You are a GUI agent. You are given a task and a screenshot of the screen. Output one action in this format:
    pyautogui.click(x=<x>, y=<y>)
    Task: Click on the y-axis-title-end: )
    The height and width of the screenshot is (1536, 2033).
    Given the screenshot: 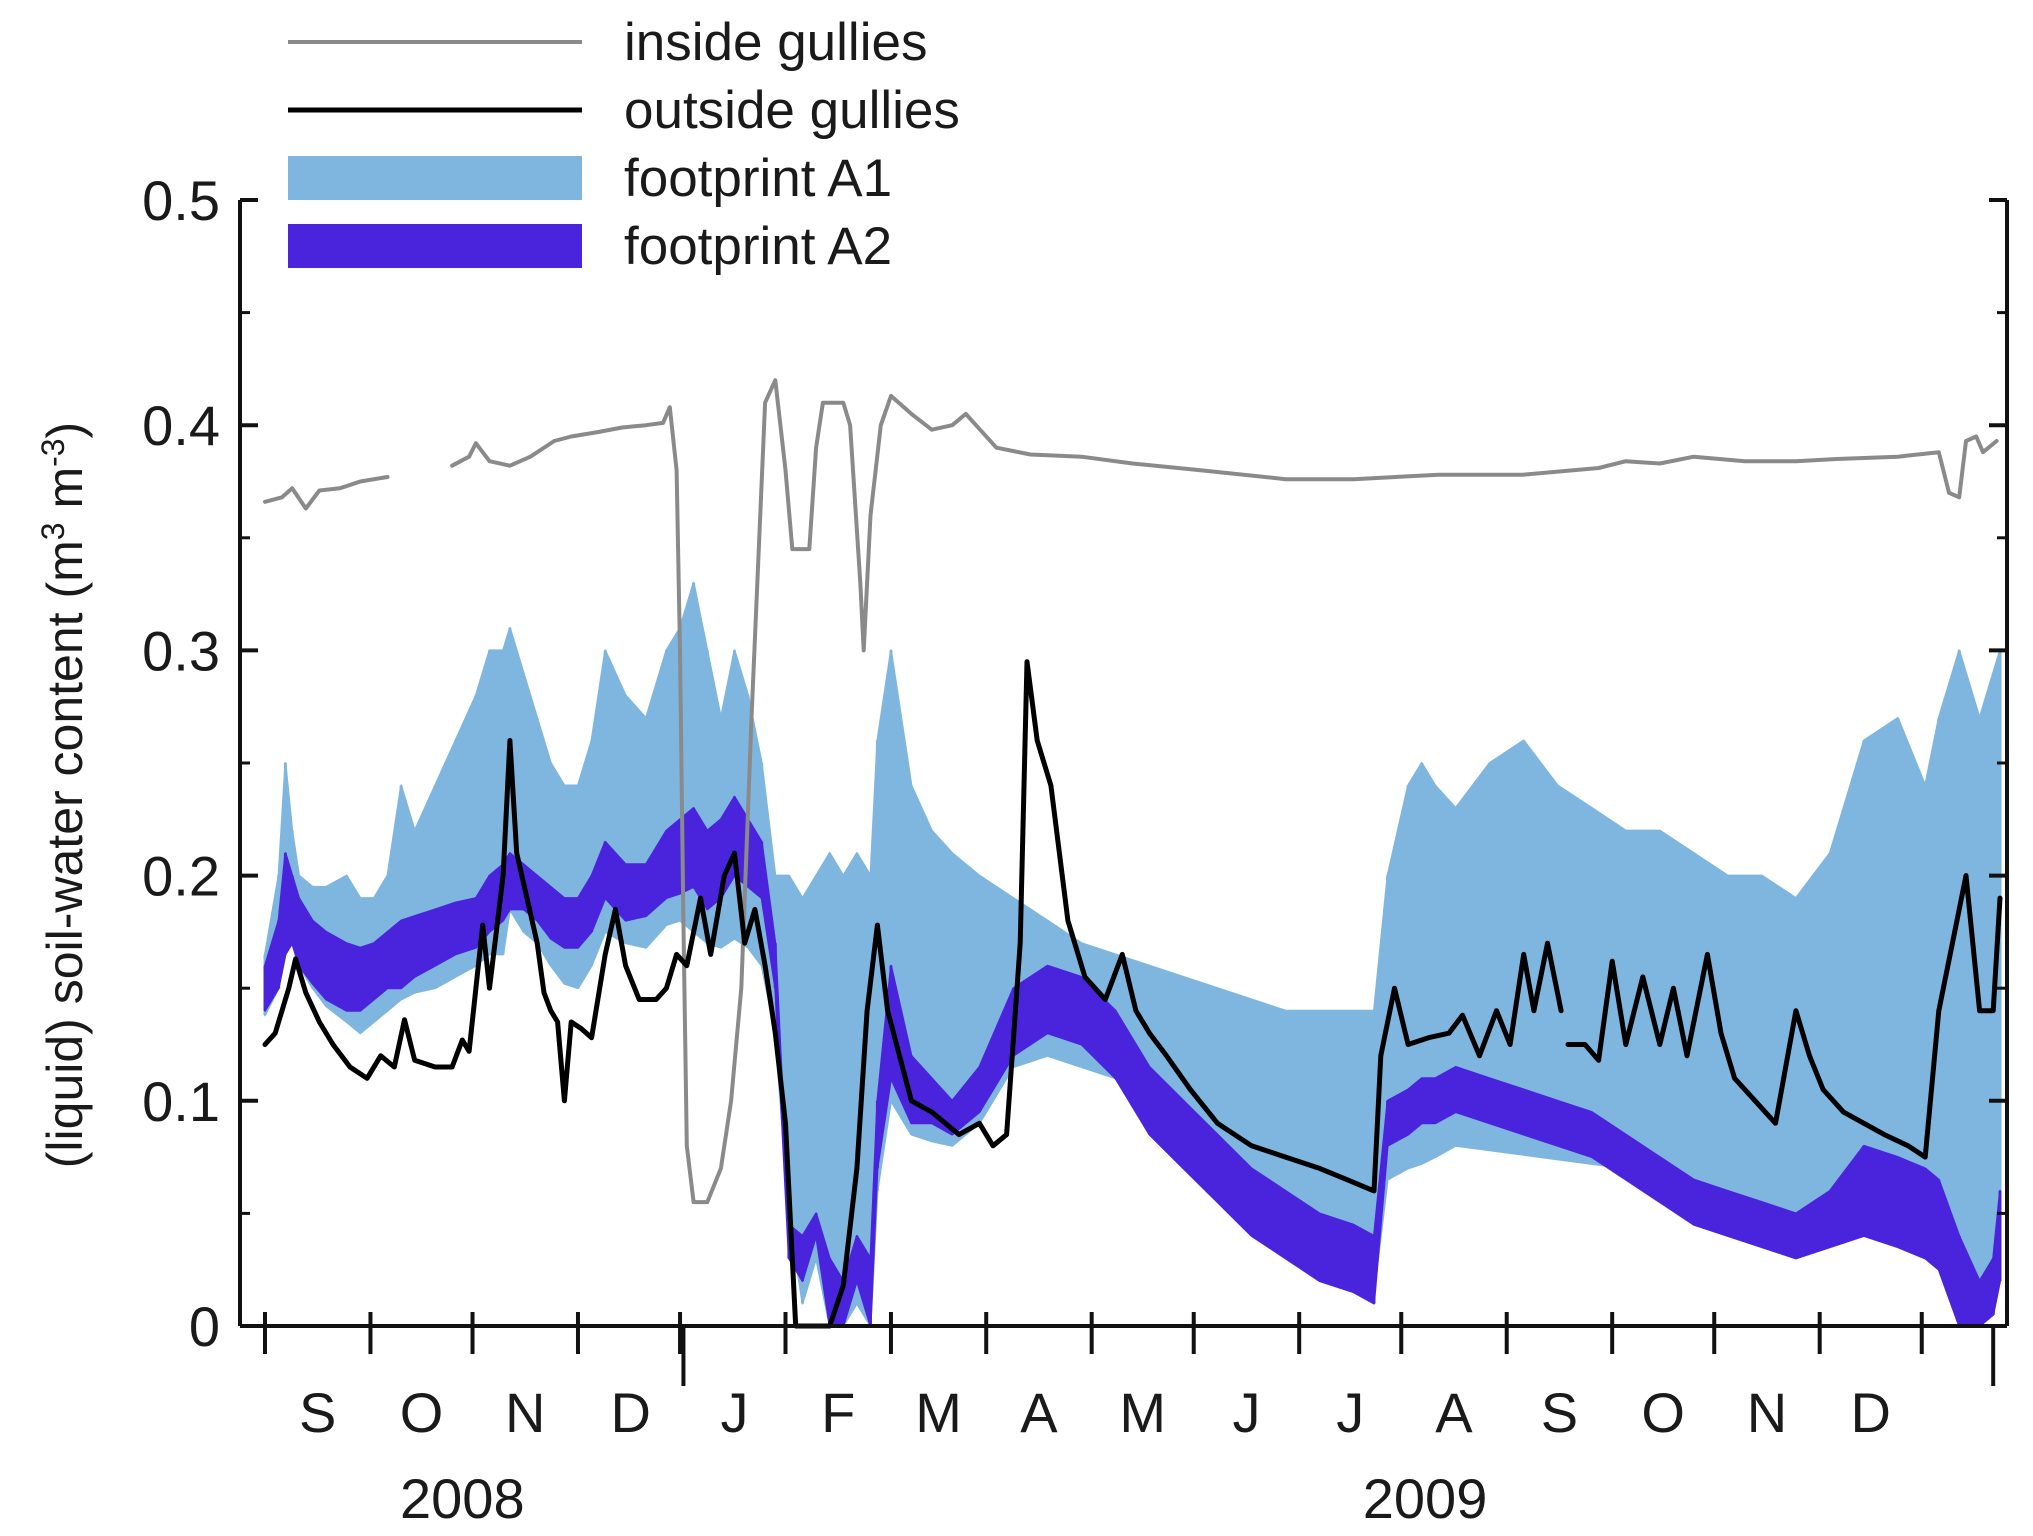 What is the action you would take?
    pyautogui.click(x=65, y=430)
    